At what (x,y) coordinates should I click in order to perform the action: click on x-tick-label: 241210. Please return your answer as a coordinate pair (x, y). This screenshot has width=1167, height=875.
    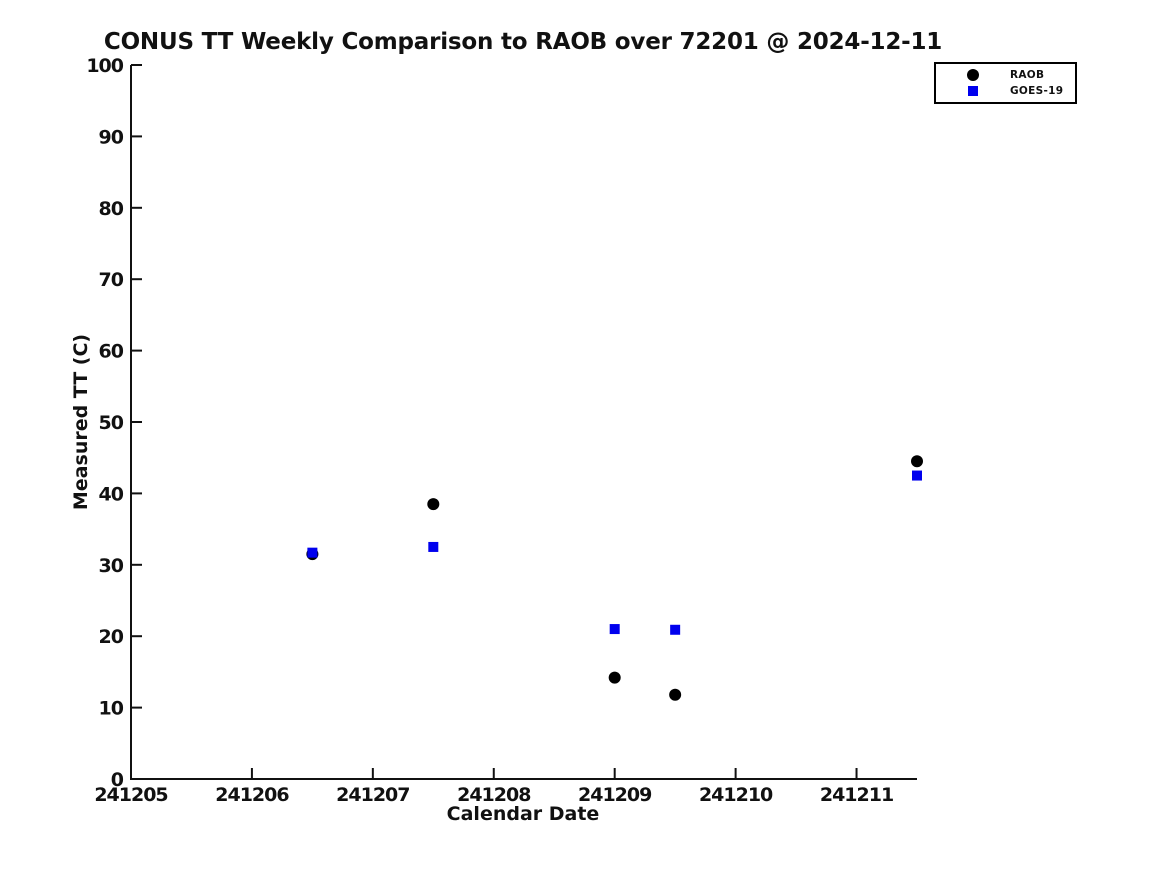
    Looking at the image, I should click on (736, 795).